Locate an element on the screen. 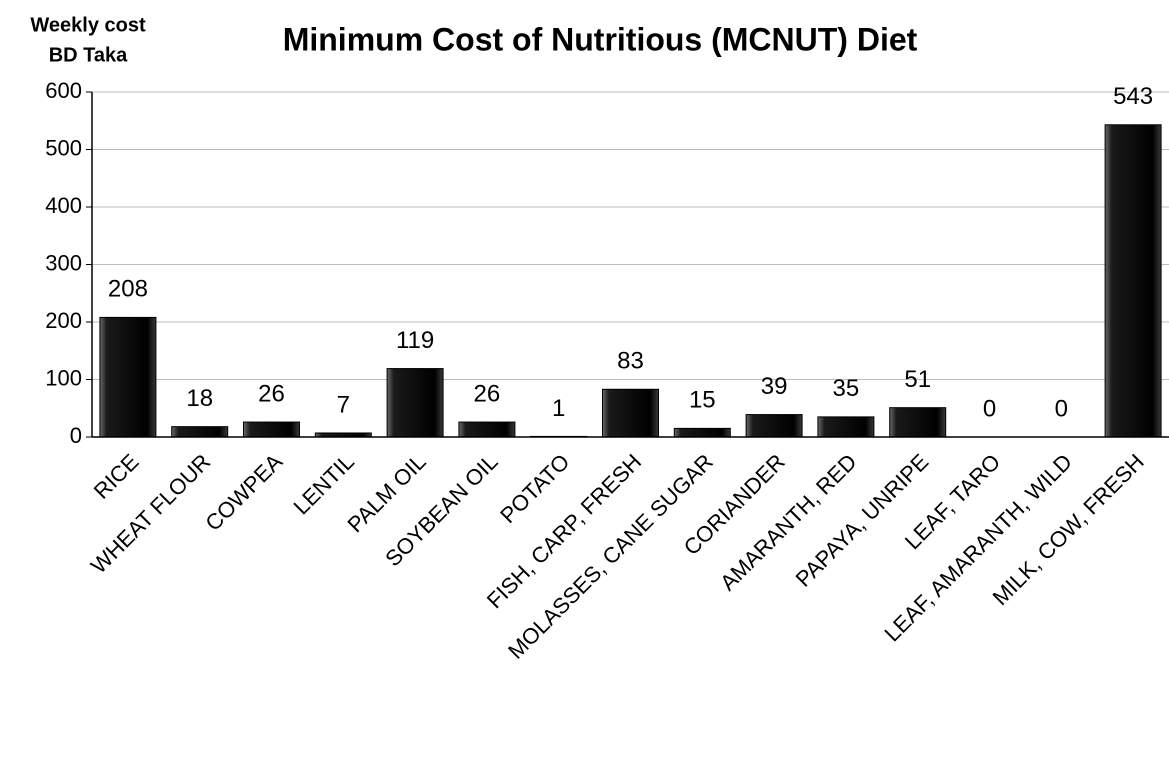  x-tick-label: LENTIL is located at coordinates (324, 484).